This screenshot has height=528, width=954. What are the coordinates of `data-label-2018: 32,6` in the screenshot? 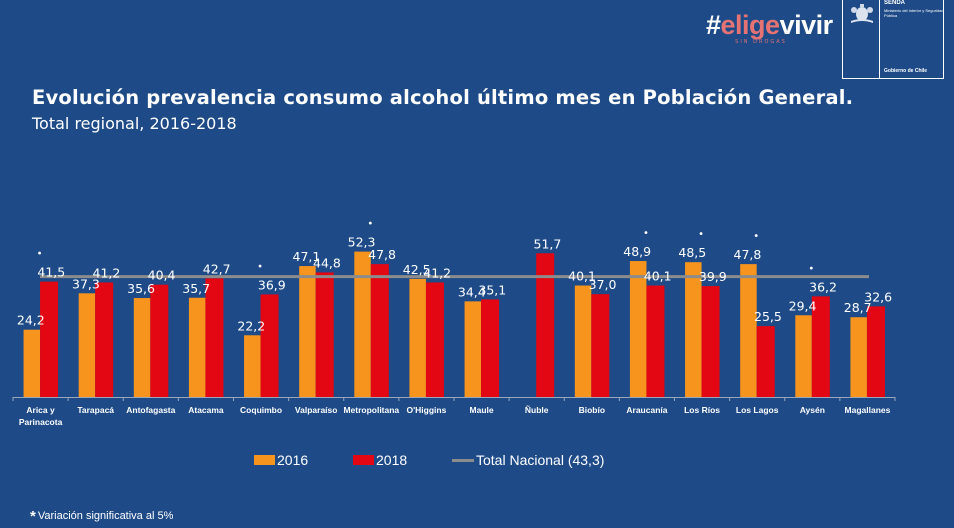 It's located at (878, 296).